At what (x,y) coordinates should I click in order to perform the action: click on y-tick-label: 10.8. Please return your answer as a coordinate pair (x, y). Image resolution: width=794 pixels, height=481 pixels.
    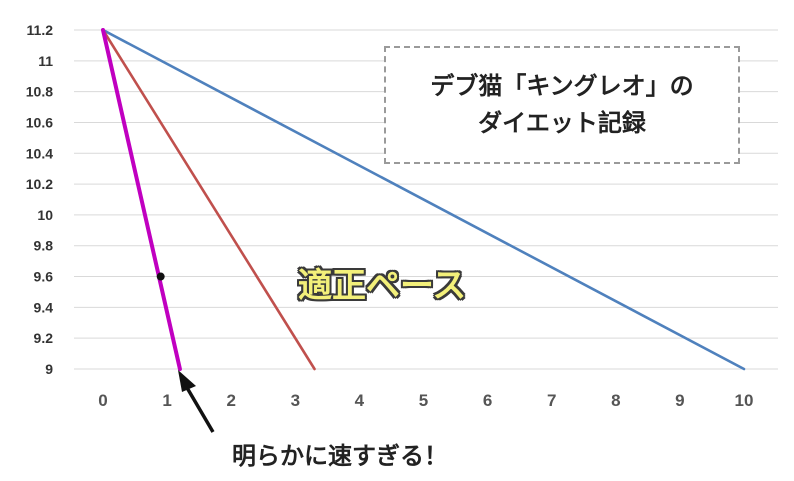
    Looking at the image, I should click on (39, 92).